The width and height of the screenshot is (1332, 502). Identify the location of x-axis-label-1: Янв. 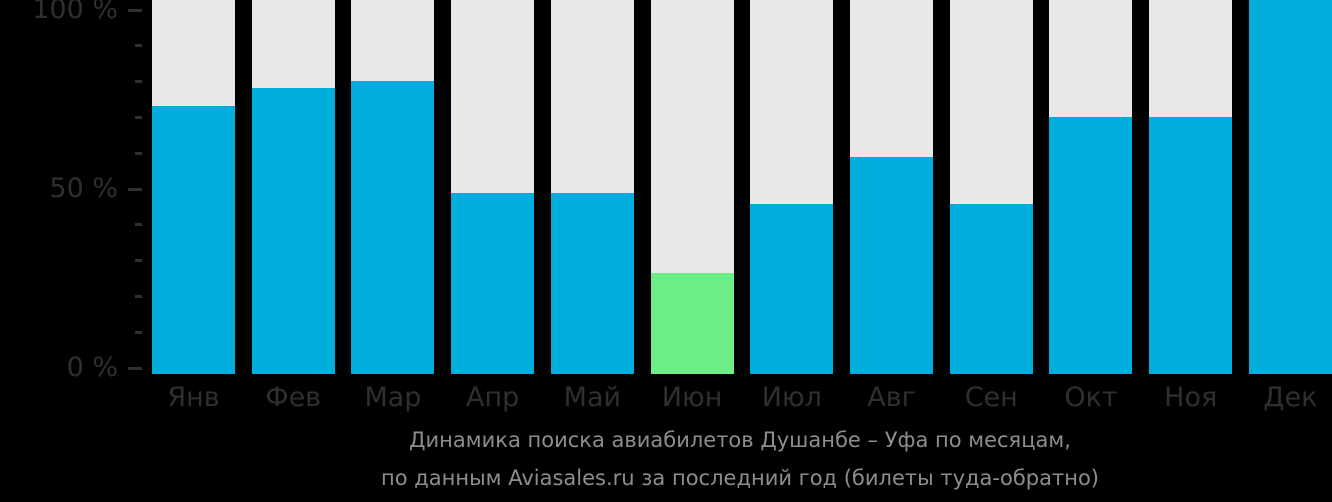
(193, 397).